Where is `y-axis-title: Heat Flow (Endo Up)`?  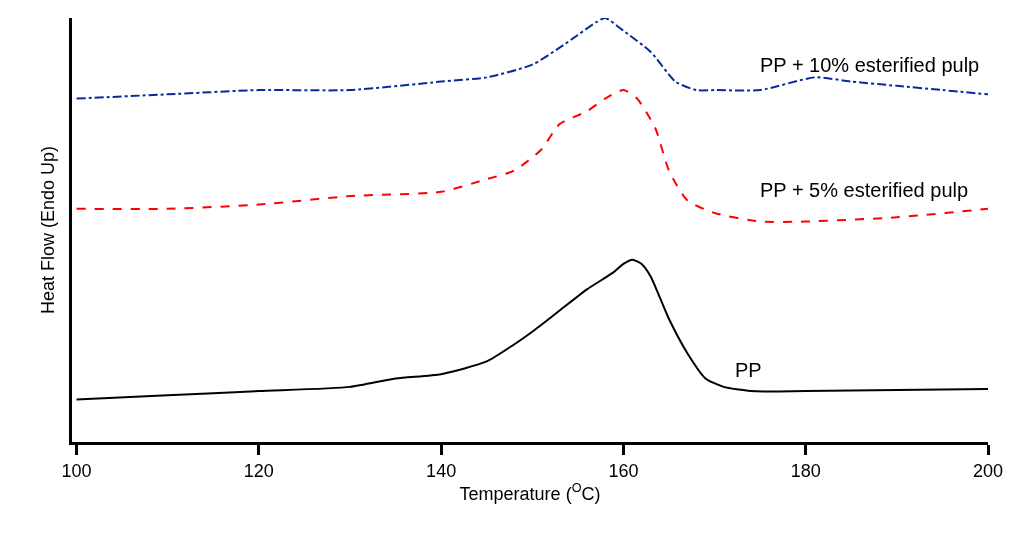
y-axis-title: Heat Flow (Endo Up) is located at coordinates (48, 230).